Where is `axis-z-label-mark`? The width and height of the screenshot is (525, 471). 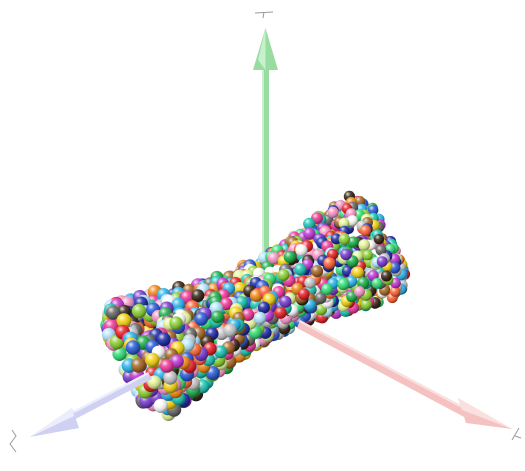
axis-z-label-mark is located at coordinates (13, 441).